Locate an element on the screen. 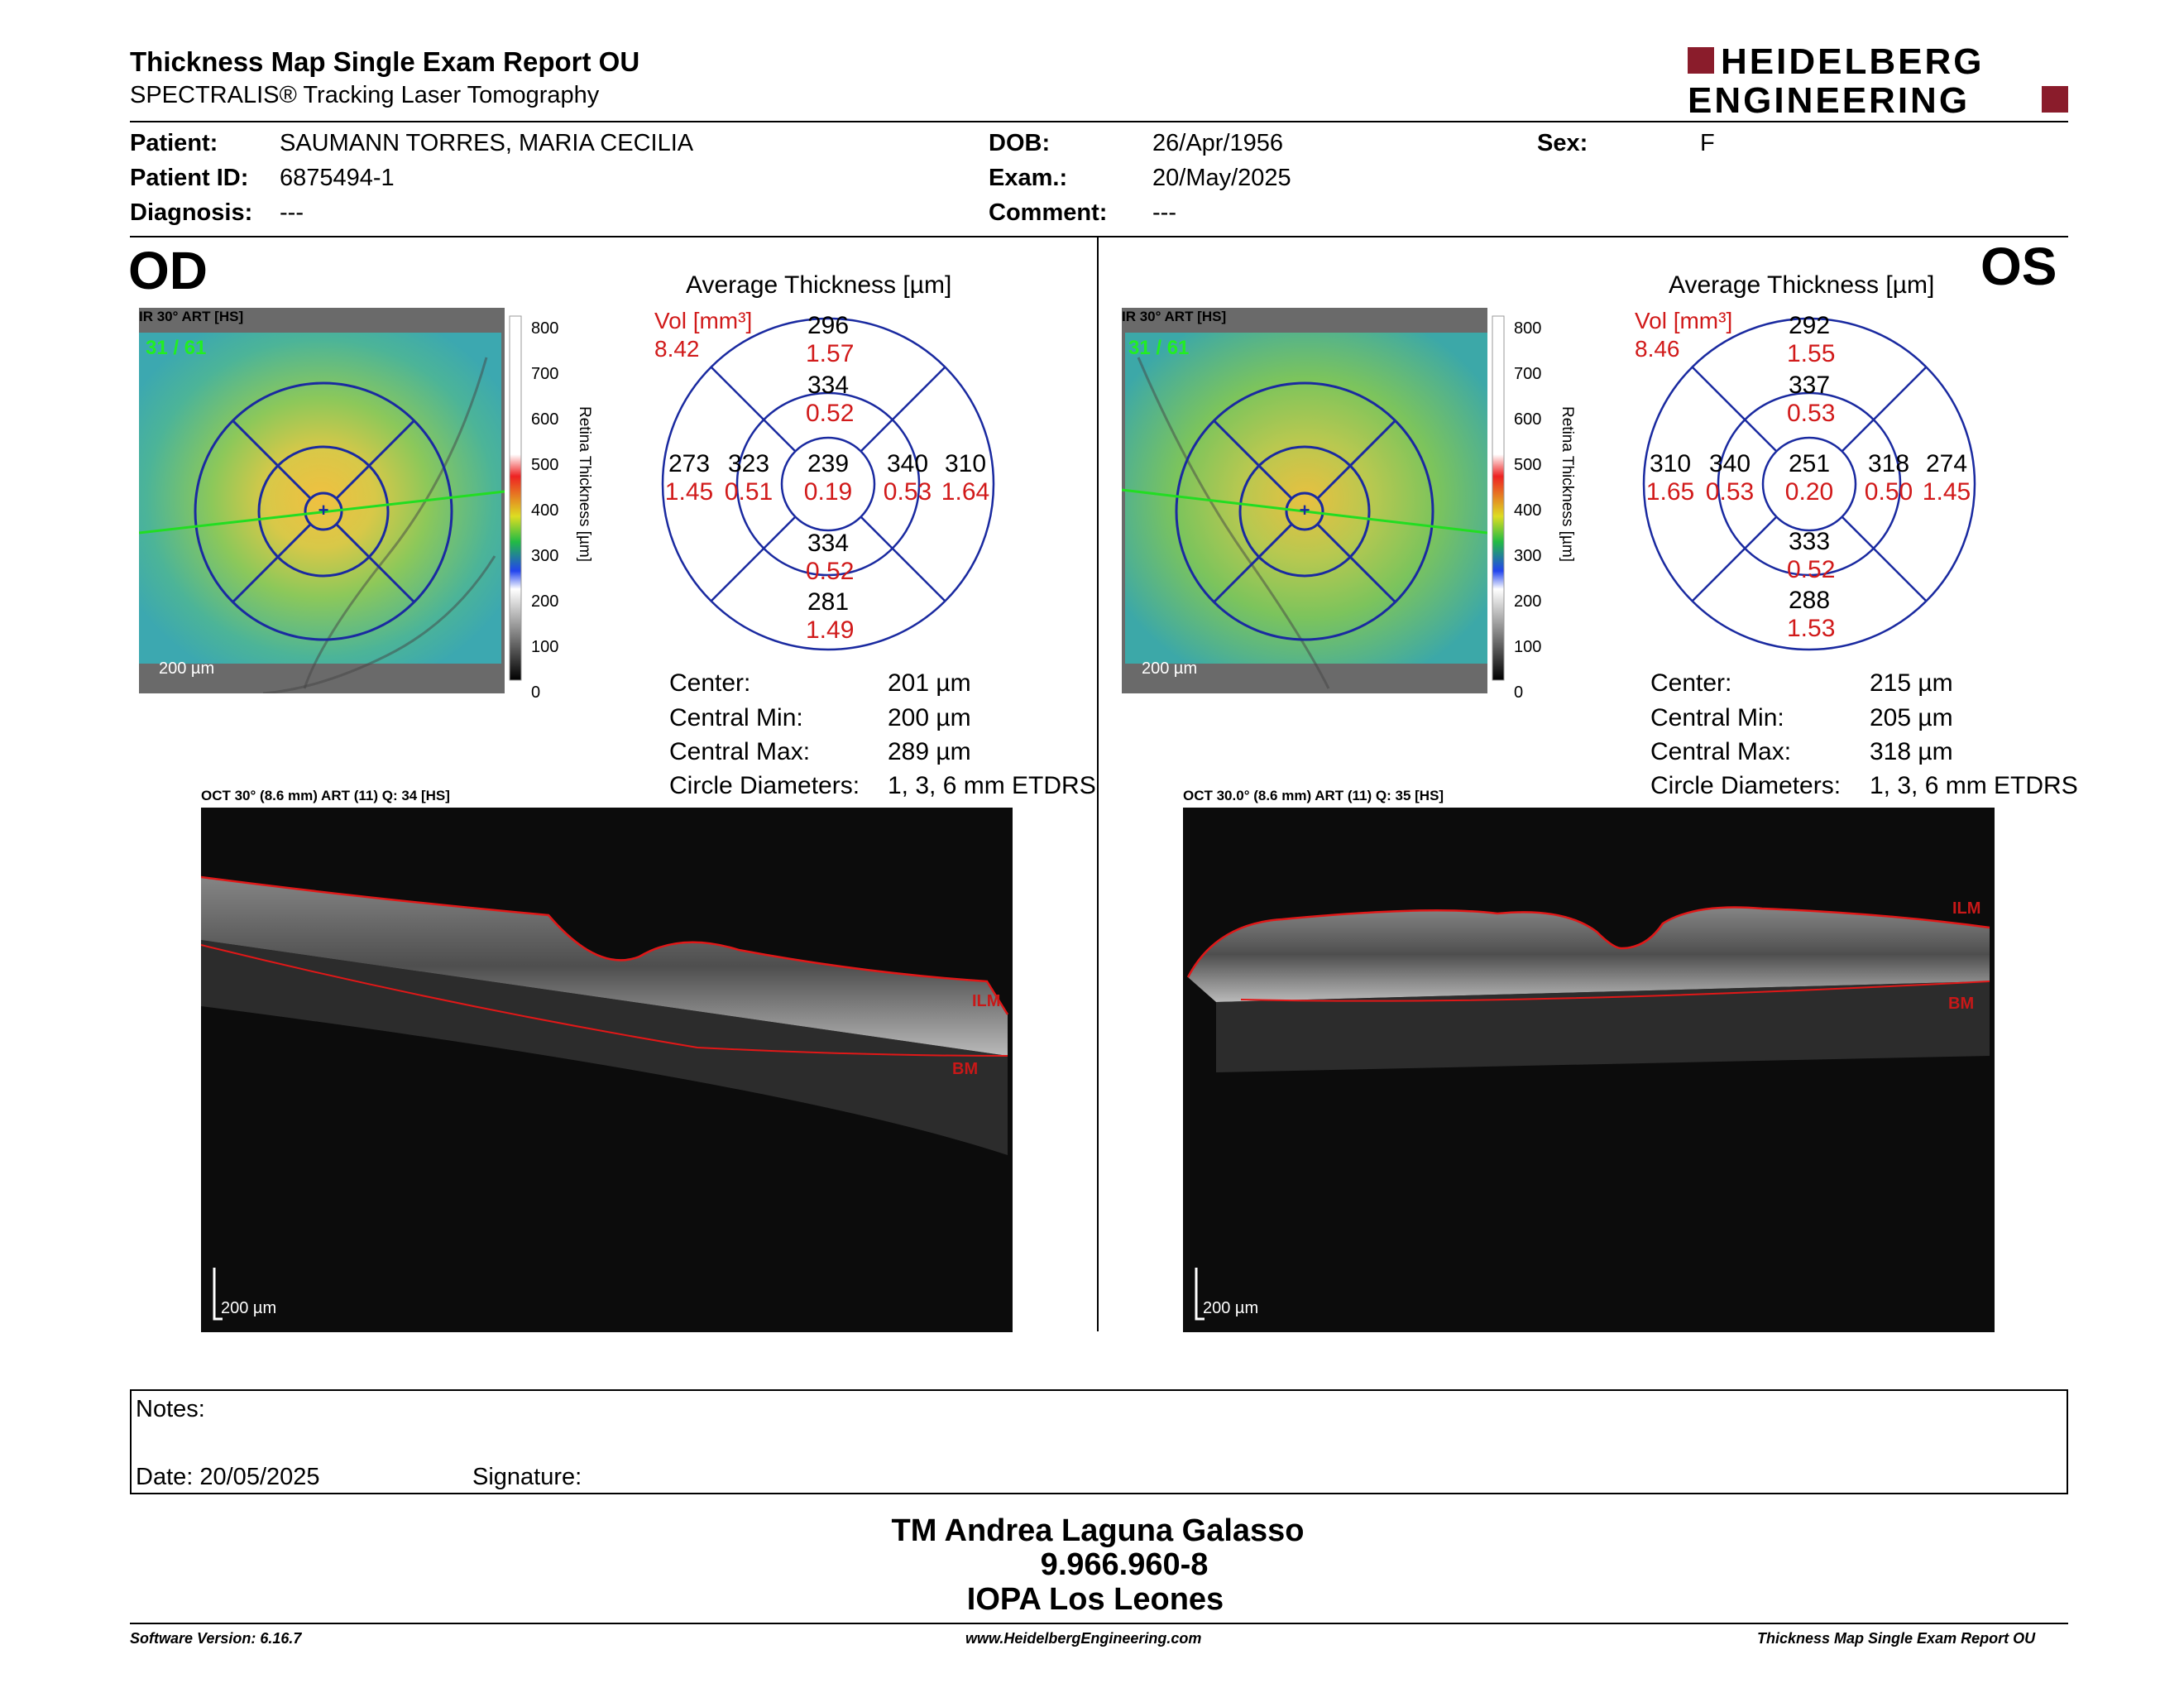  od-colorbar is located at coordinates (551, 505).